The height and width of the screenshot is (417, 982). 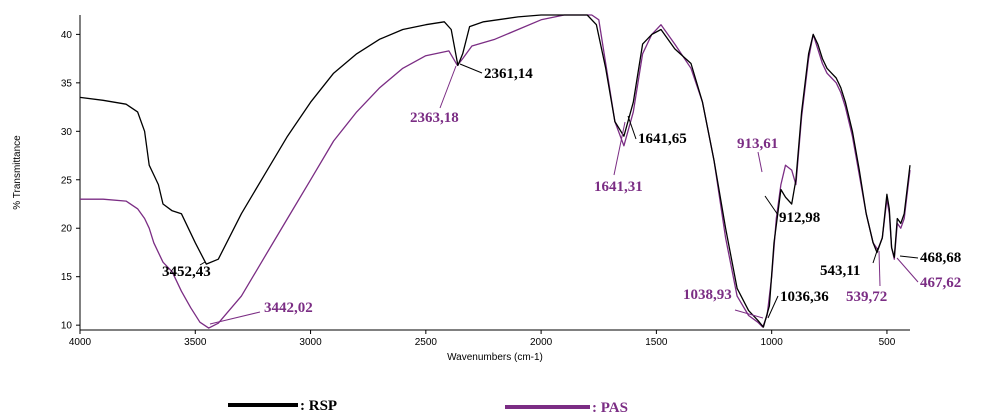 I want to click on peak-annotation: 543,11, so click(x=840, y=271).